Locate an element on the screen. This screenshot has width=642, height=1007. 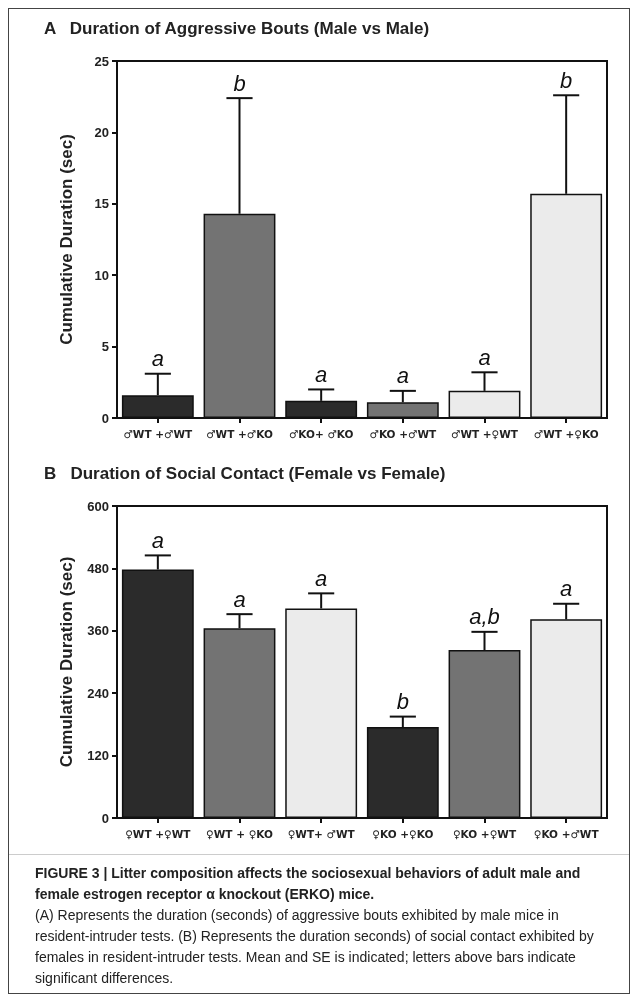
y-tick-label: 480 is located at coordinates (98, 568).